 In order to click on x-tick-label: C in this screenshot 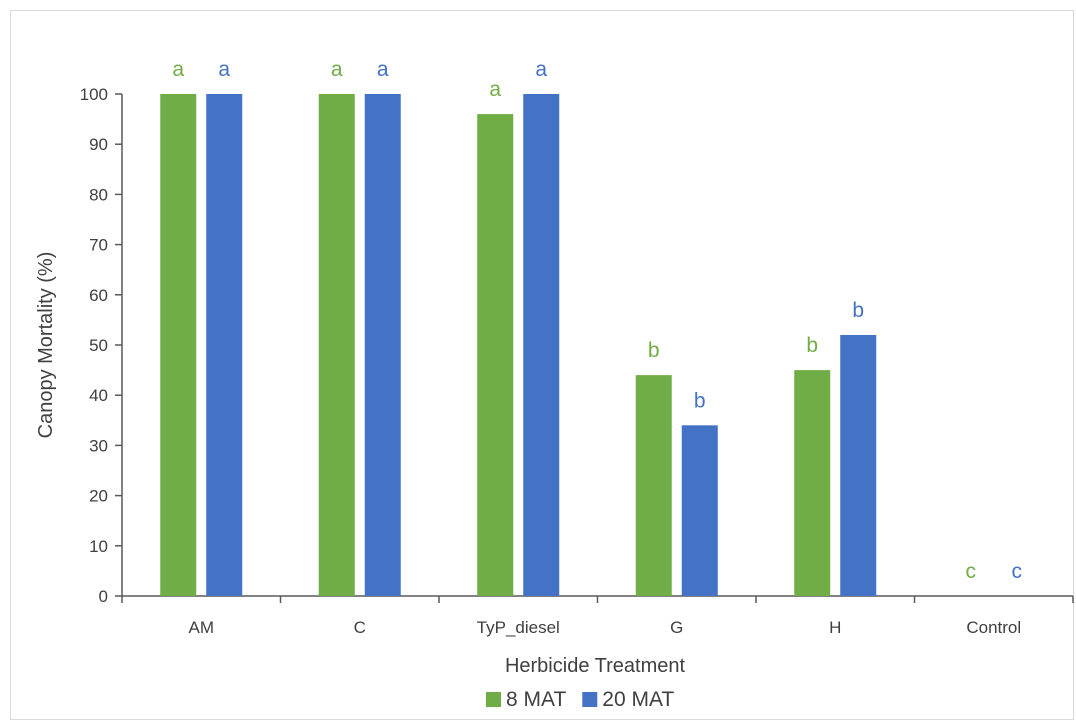, I will do `click(360, 627)`.